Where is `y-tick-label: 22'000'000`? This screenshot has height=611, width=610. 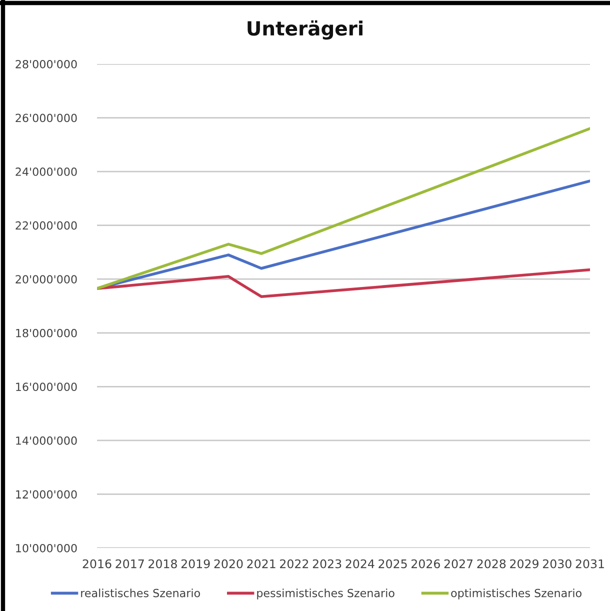 y-tick-label: 22'000'000 is located at coordinates (46, 225).